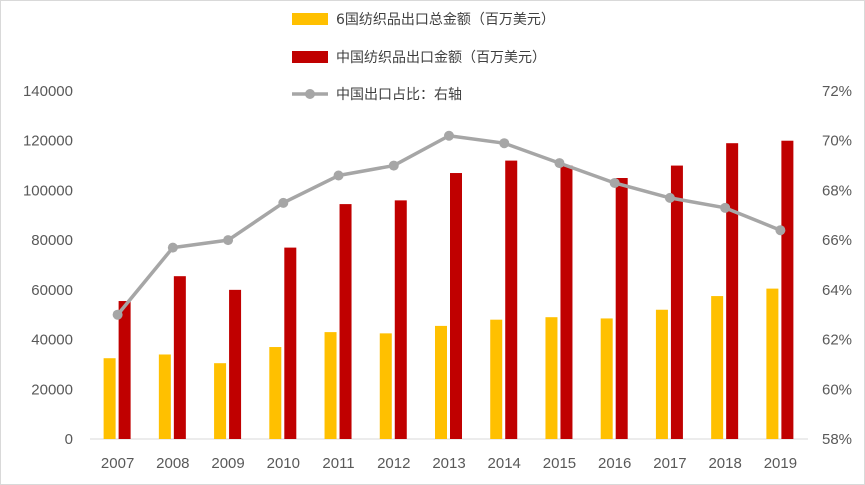 This screenshot has width=865, height=485. I want to click on x-tick-label: 2012, so click(393, 463).